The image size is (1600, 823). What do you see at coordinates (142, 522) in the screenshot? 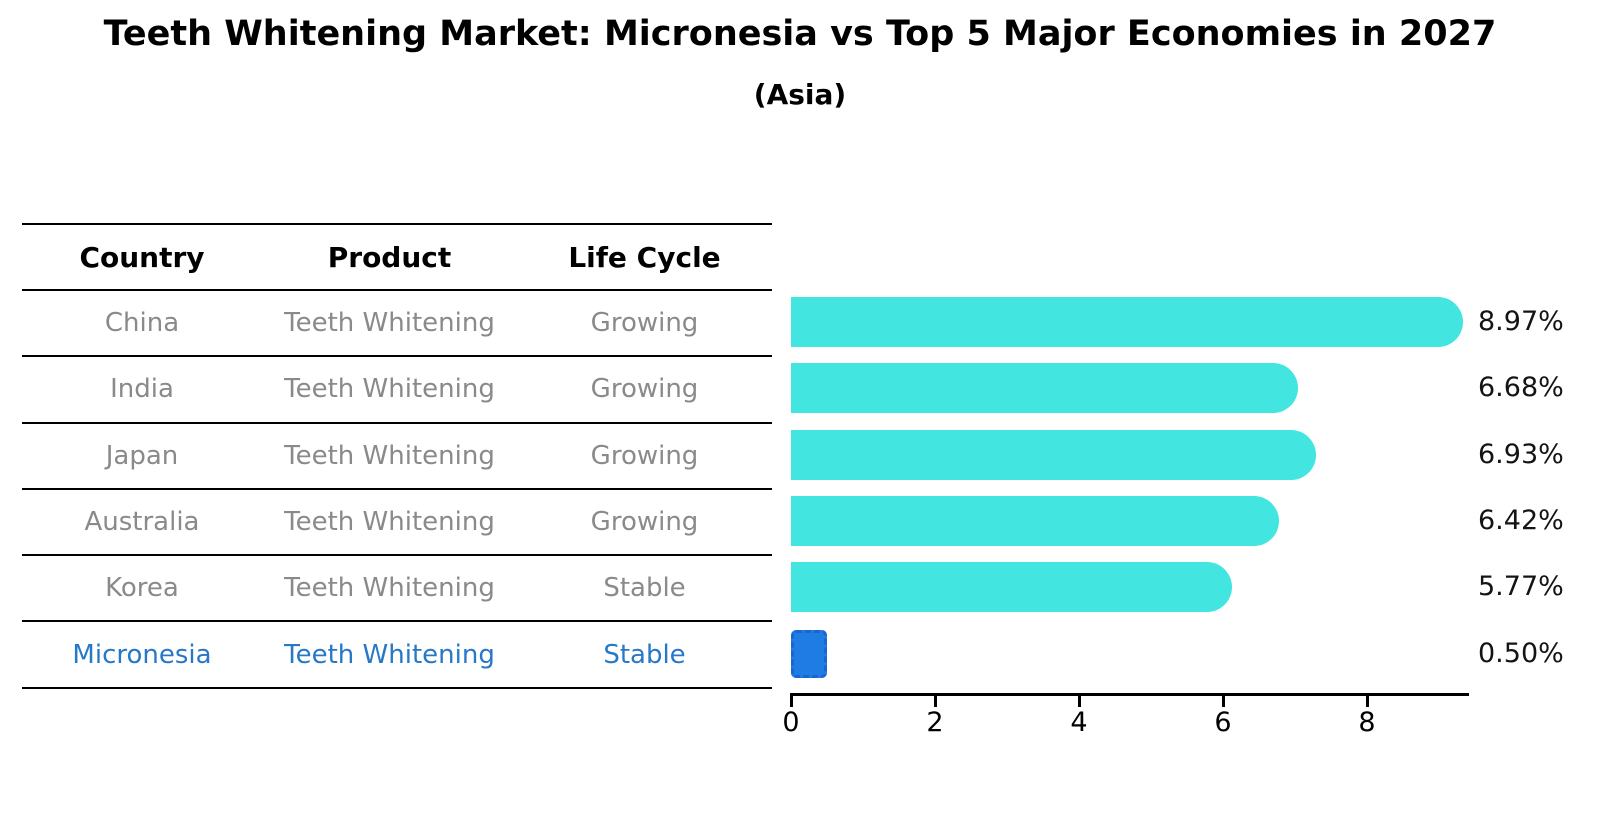
I see `cell-country: Australia` at bounding box center [142, 522].